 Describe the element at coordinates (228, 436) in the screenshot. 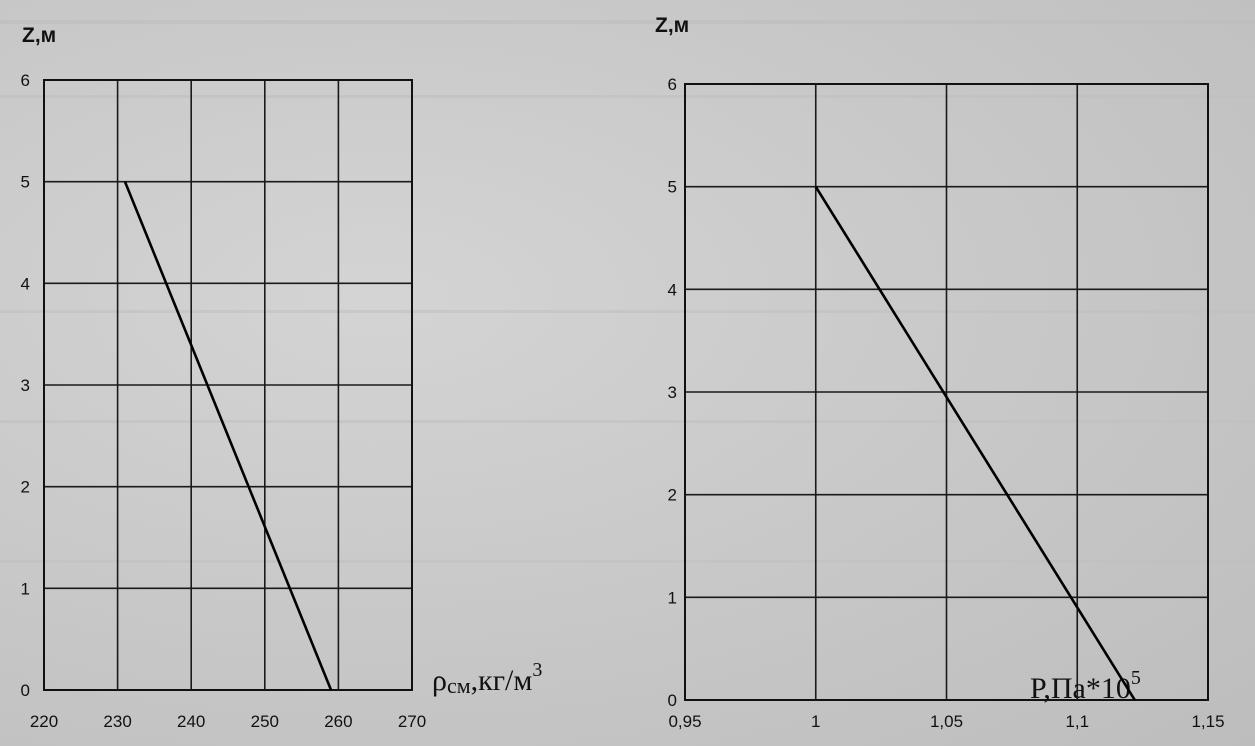

I see `series-line` at that location.